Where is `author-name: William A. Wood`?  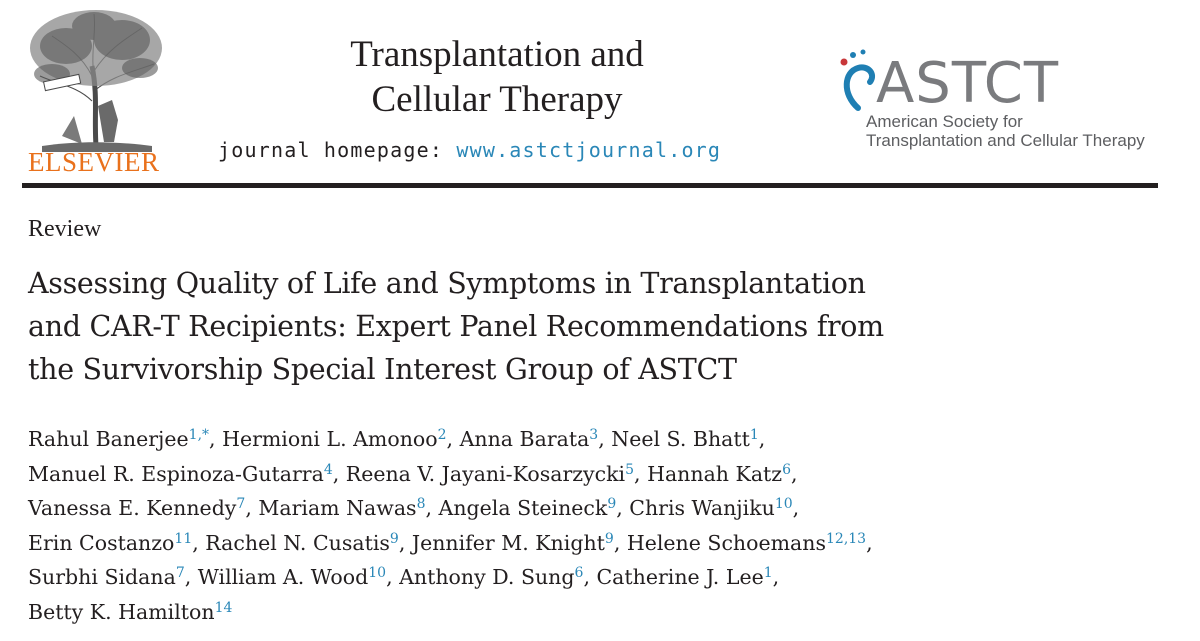
author-name: William A. Wood is located at coordinates (283, 577).